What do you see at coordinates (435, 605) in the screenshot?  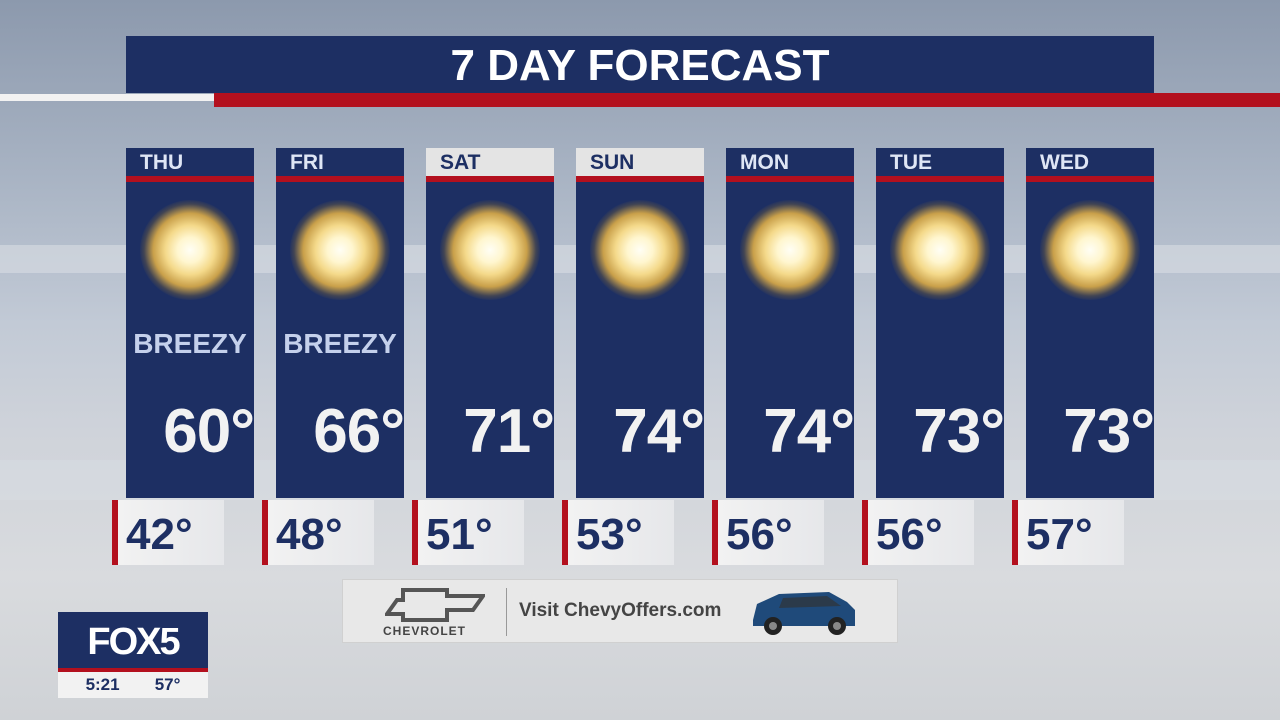 I see `chevrolet-bowtie-icon` at bounding box center [435, 605].